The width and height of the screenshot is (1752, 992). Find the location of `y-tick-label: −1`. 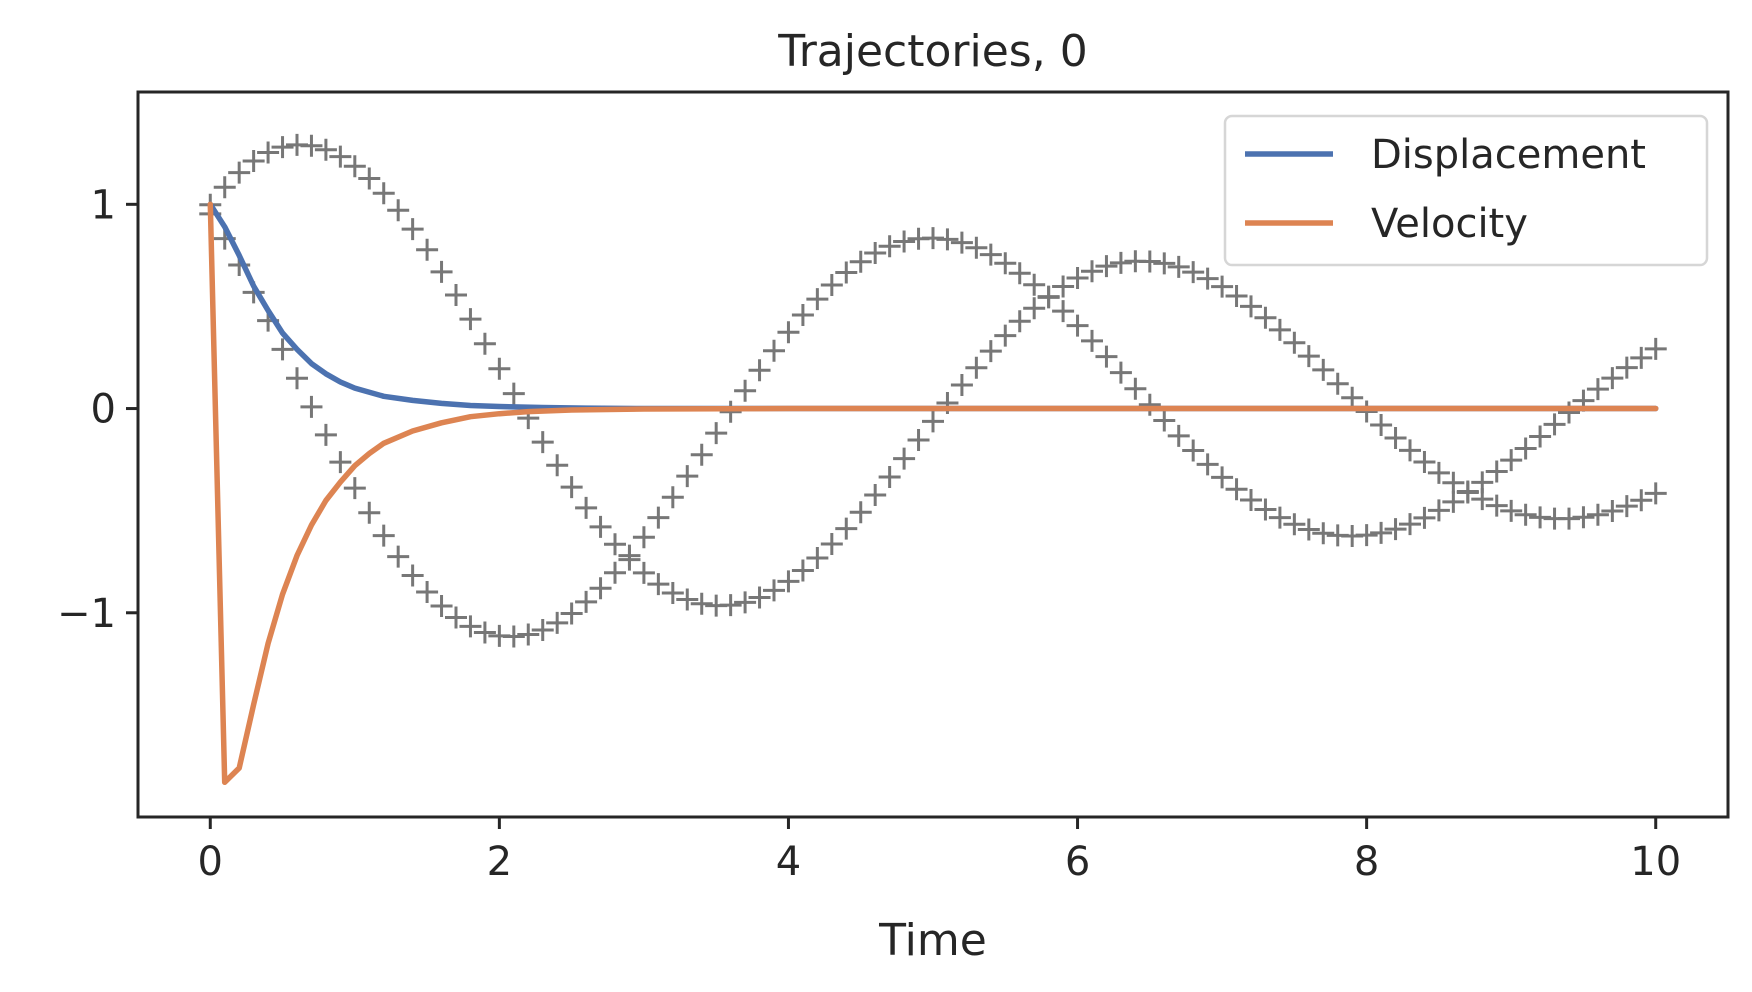

y-tick-label: −1 is located at coordinates (86, 614).